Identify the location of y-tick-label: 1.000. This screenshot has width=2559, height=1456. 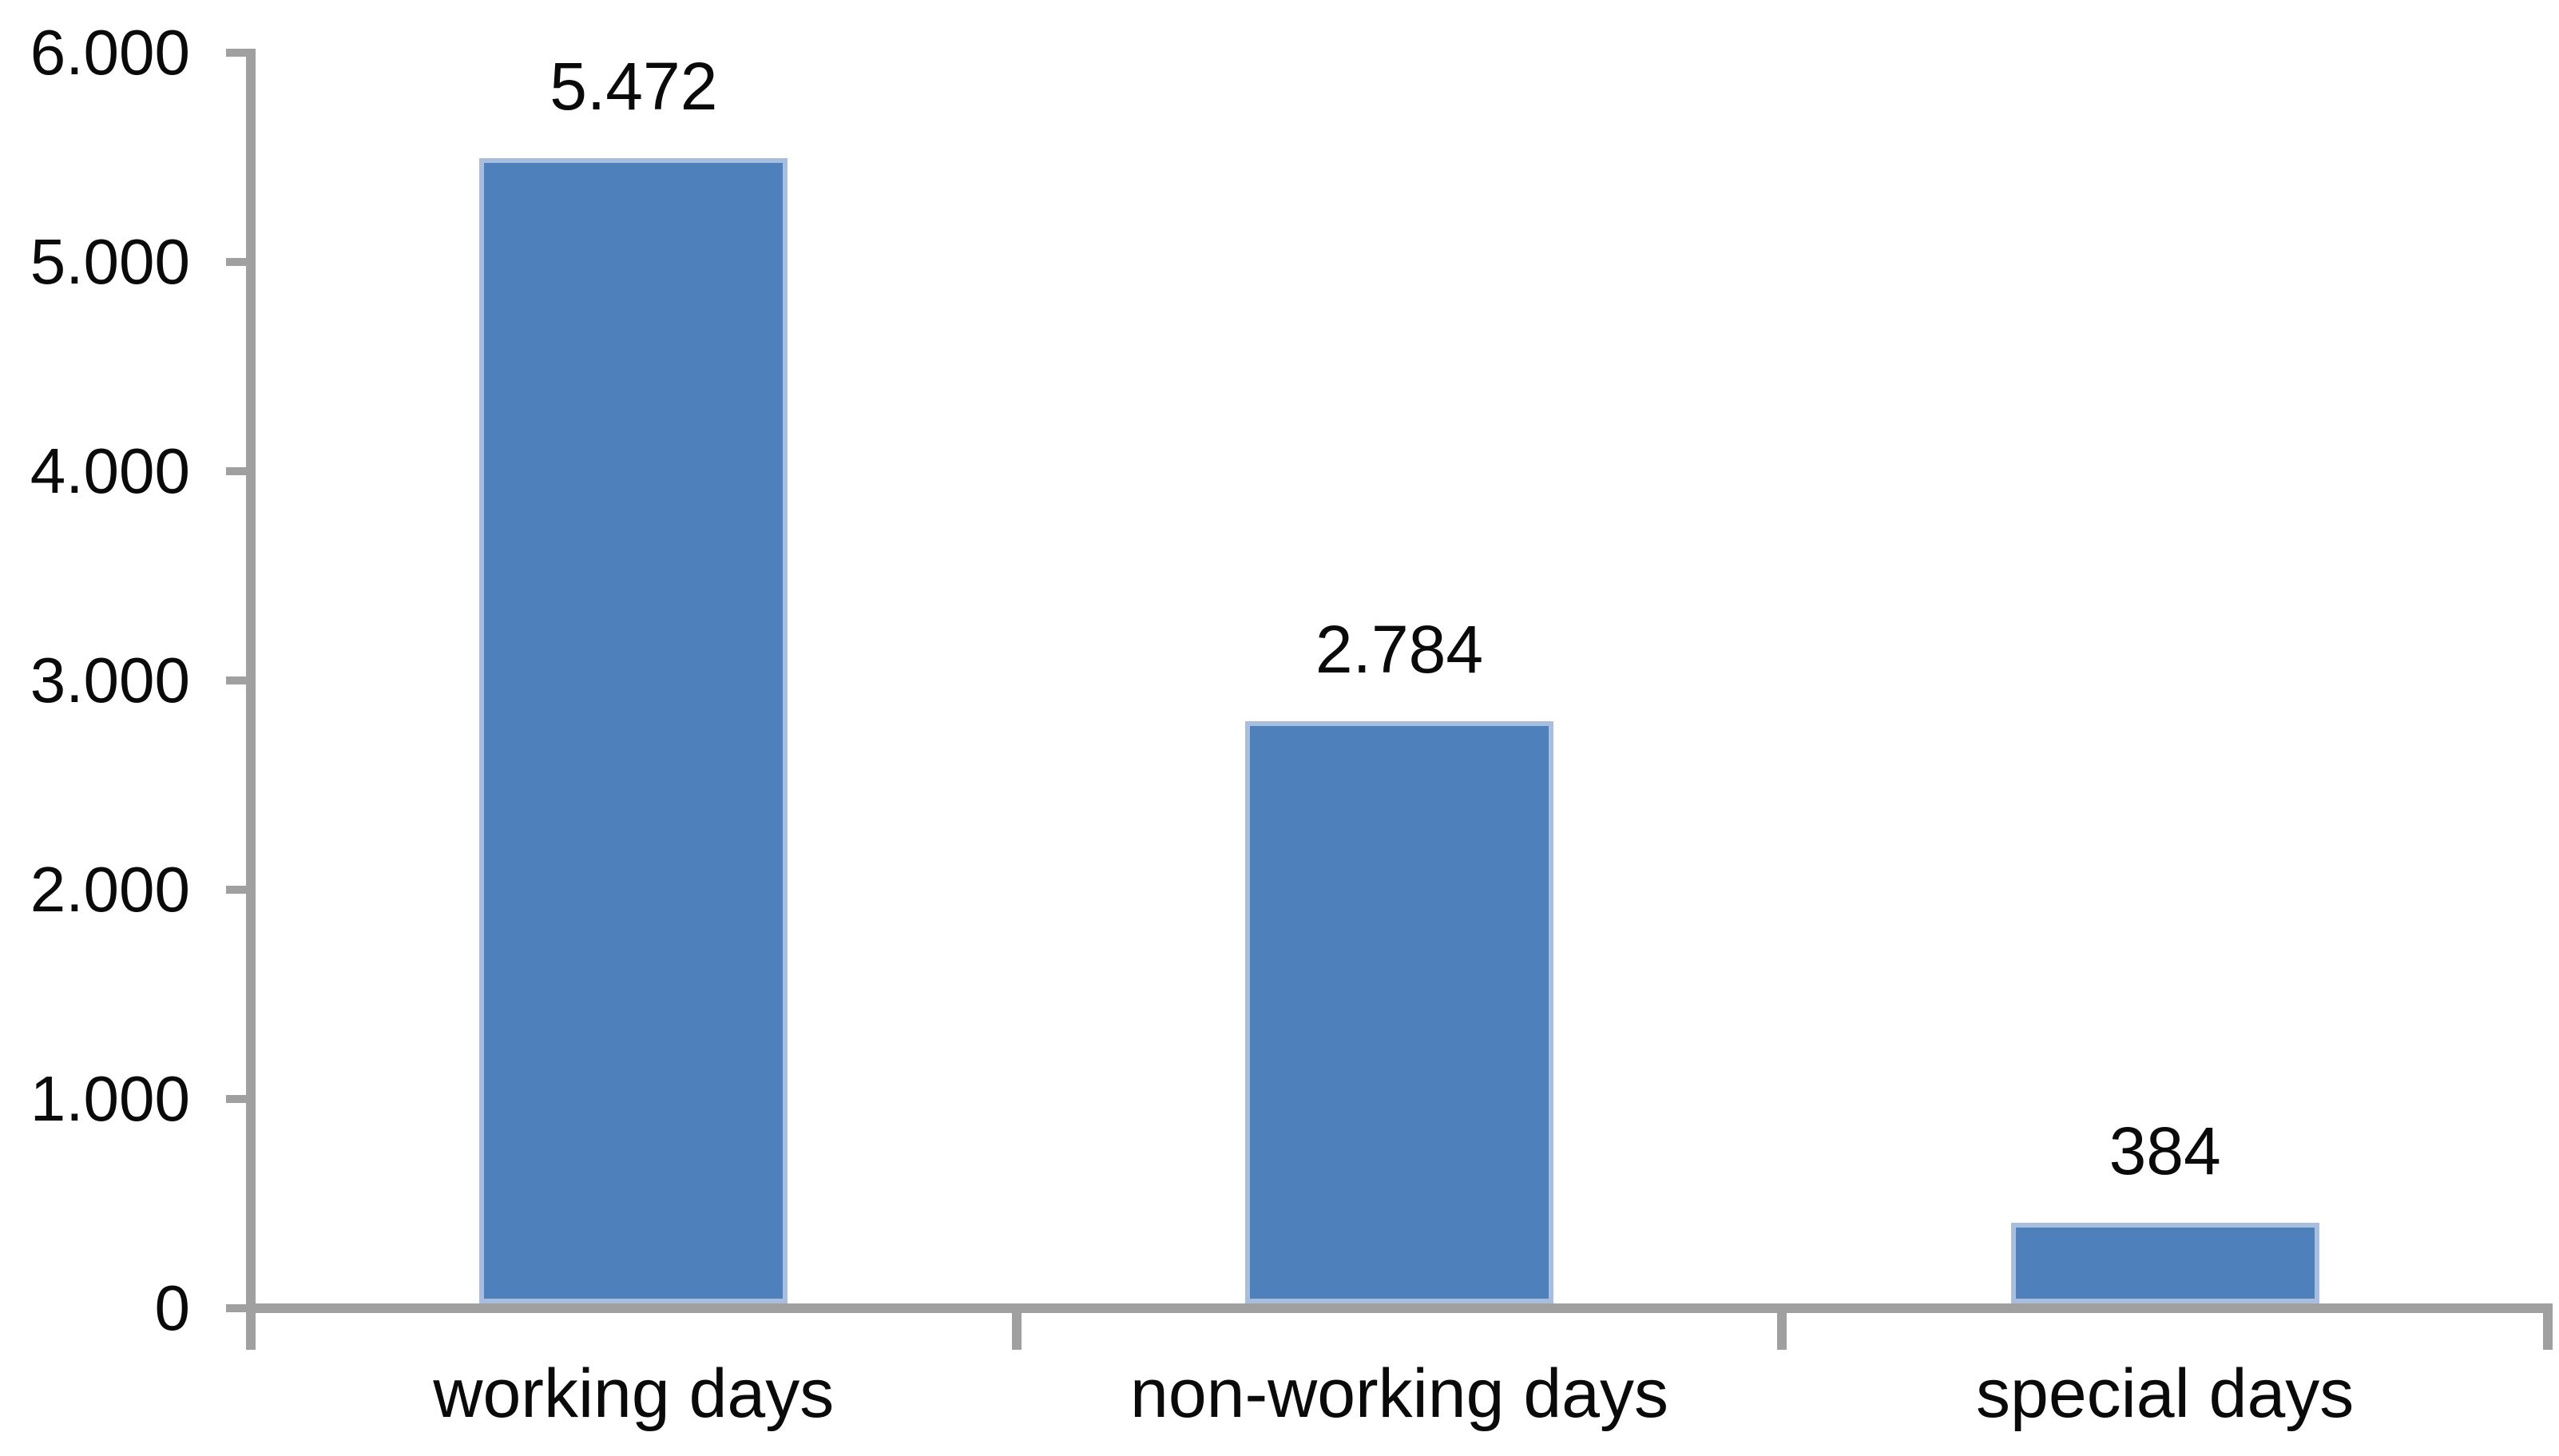
(110, 1098).